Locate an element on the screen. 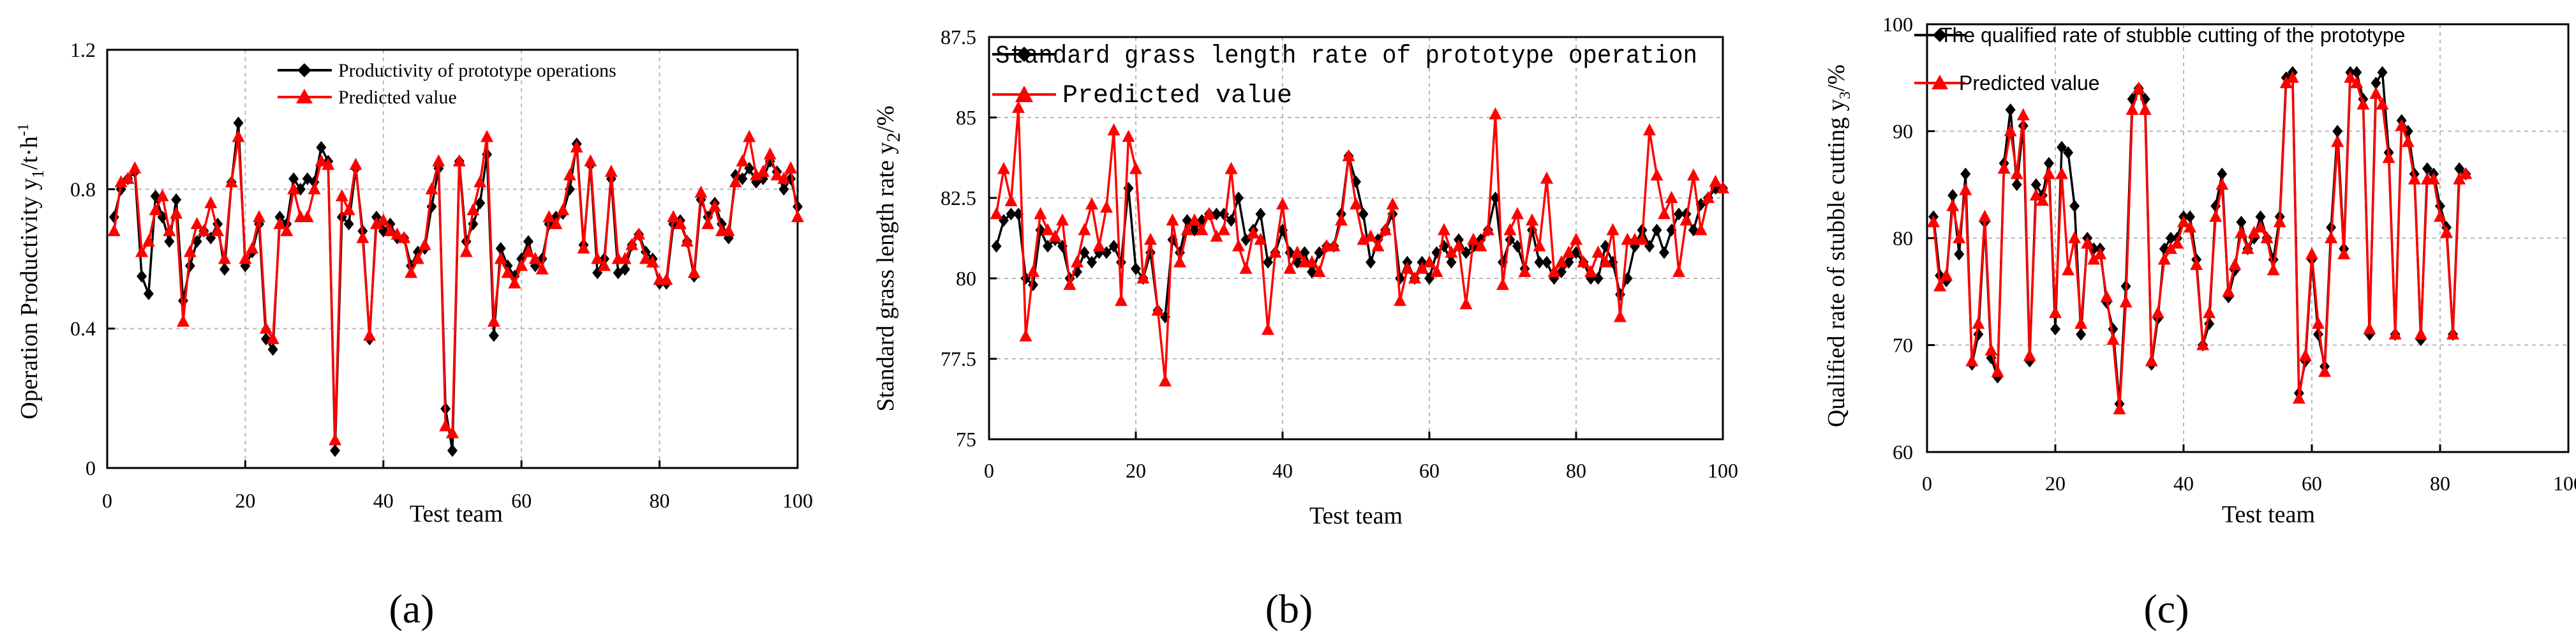 The height and width of the screenshot is (641, 2576). y-tick-label: 80 is located at coordinates (966, 278).